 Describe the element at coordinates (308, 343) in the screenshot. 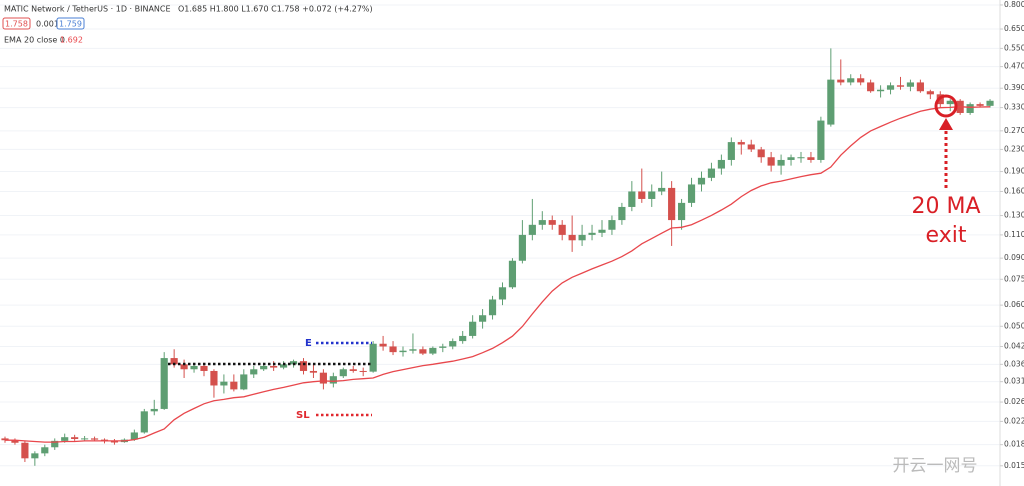

I see `entry-label: E` at that location.